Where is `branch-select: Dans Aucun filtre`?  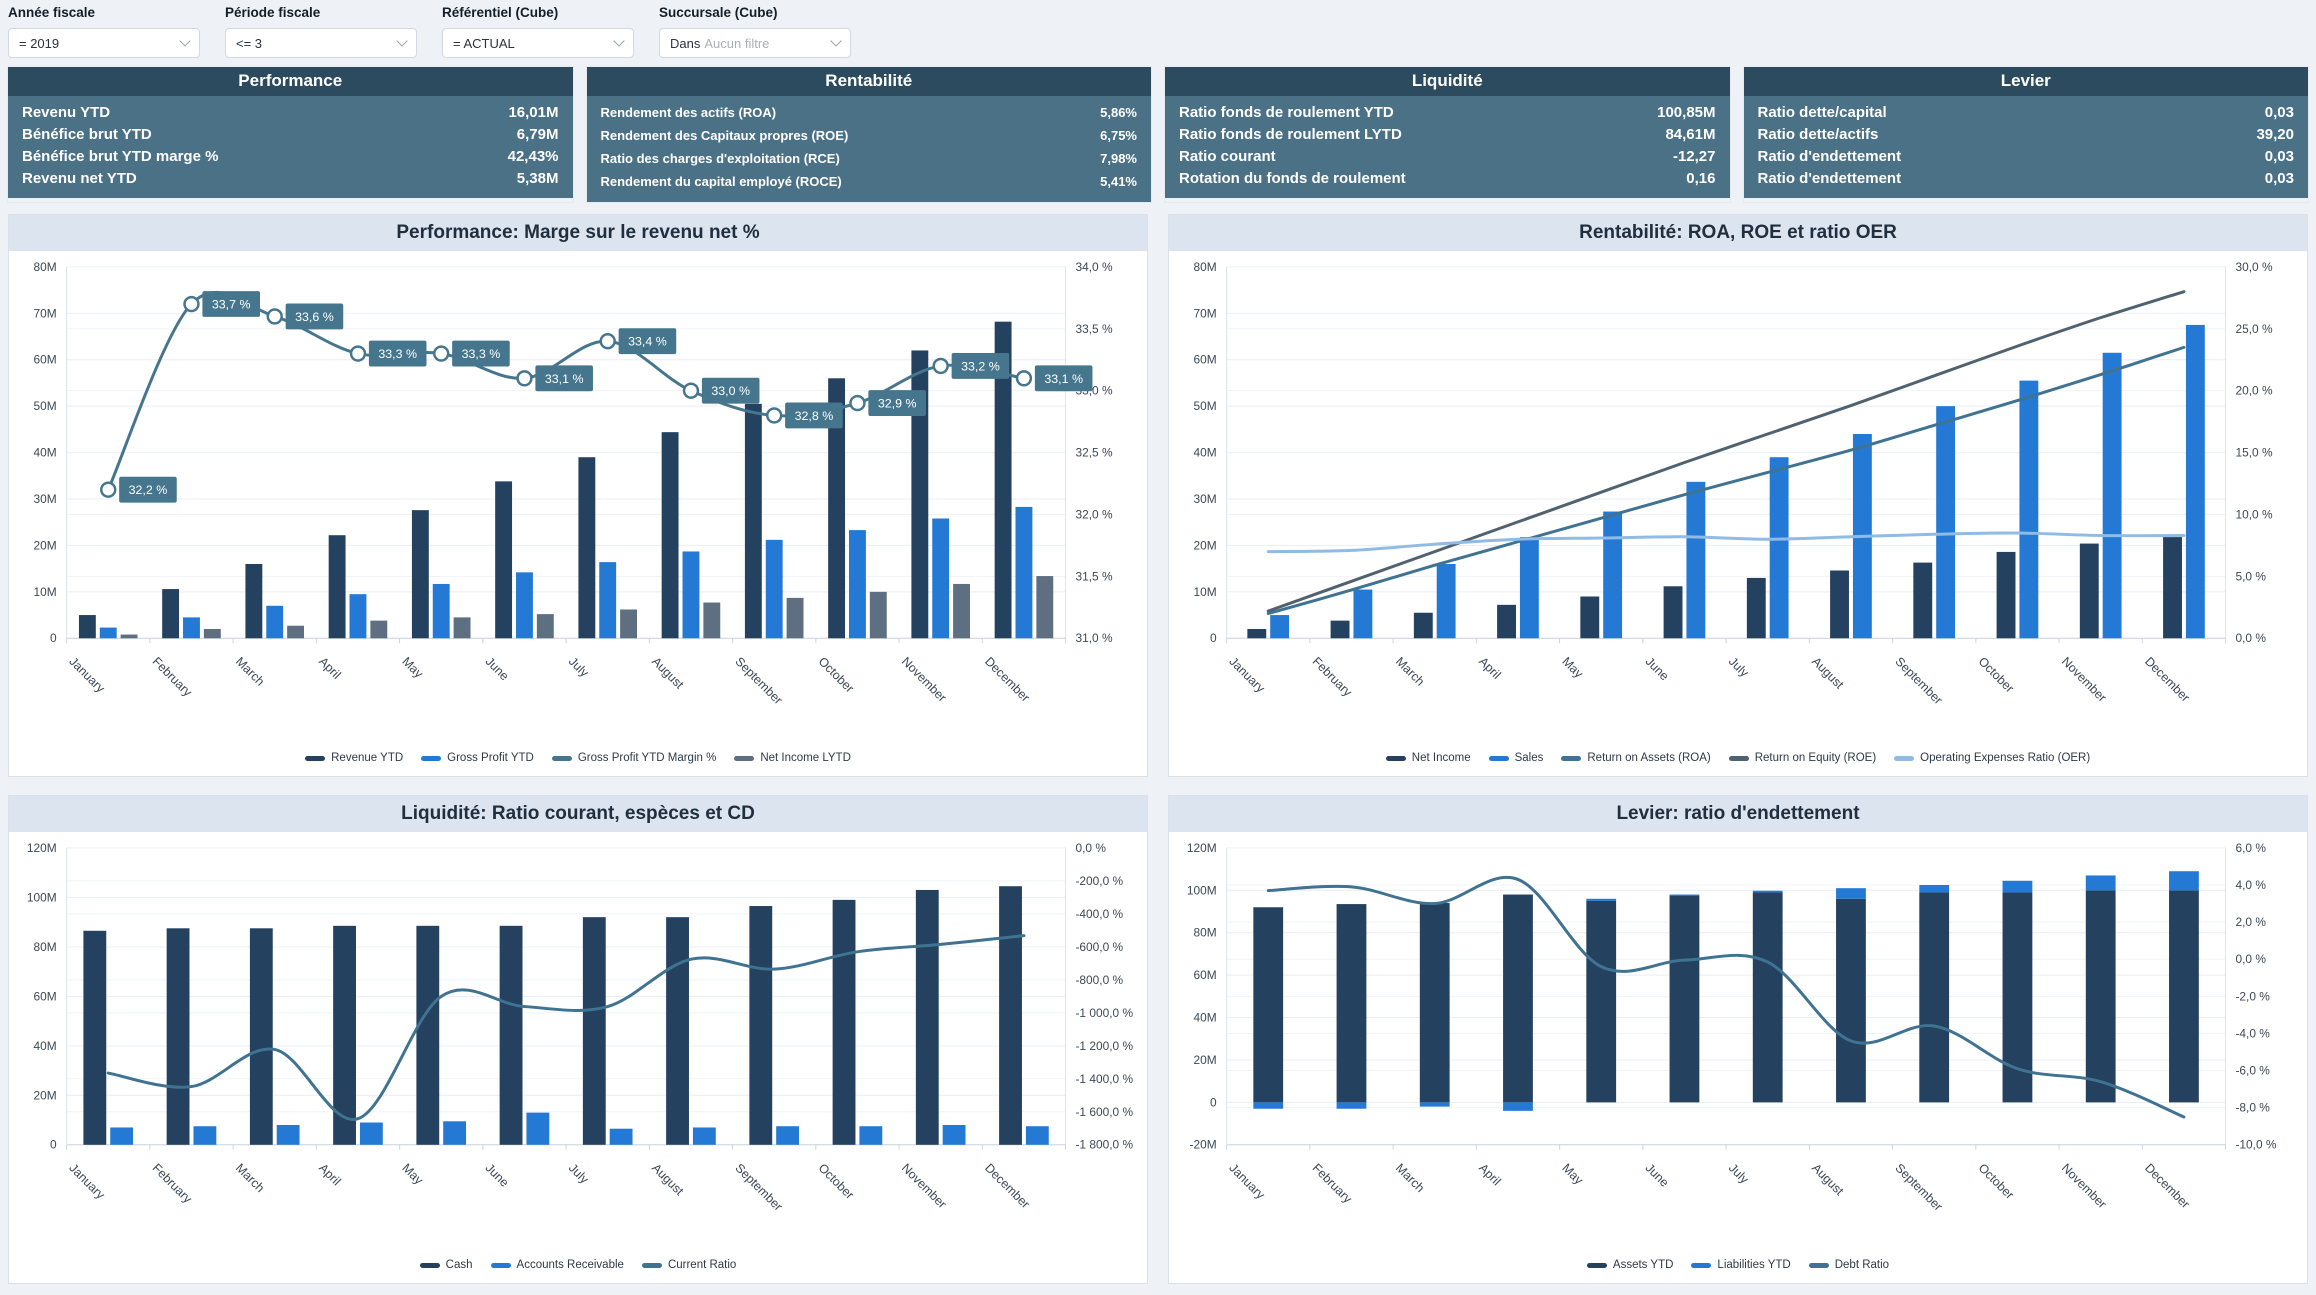 branch-select: Dans Aucun filtre is located at coordinates (755, 43).